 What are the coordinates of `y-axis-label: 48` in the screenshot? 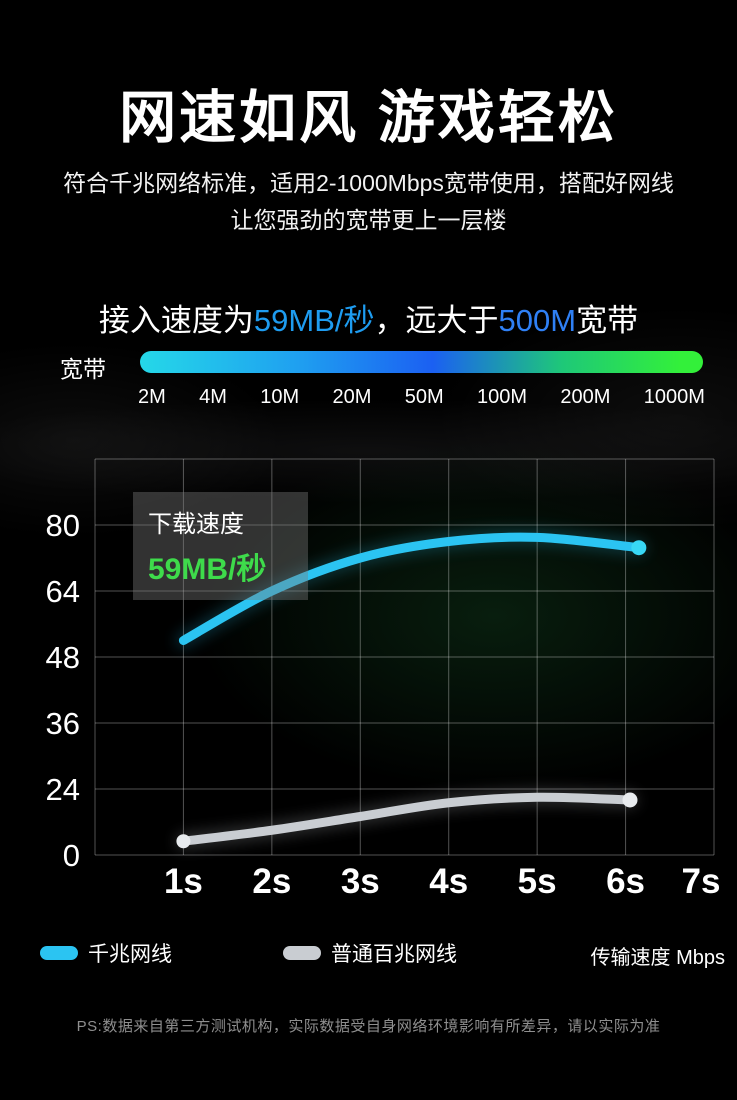 It's located at (63, 657).